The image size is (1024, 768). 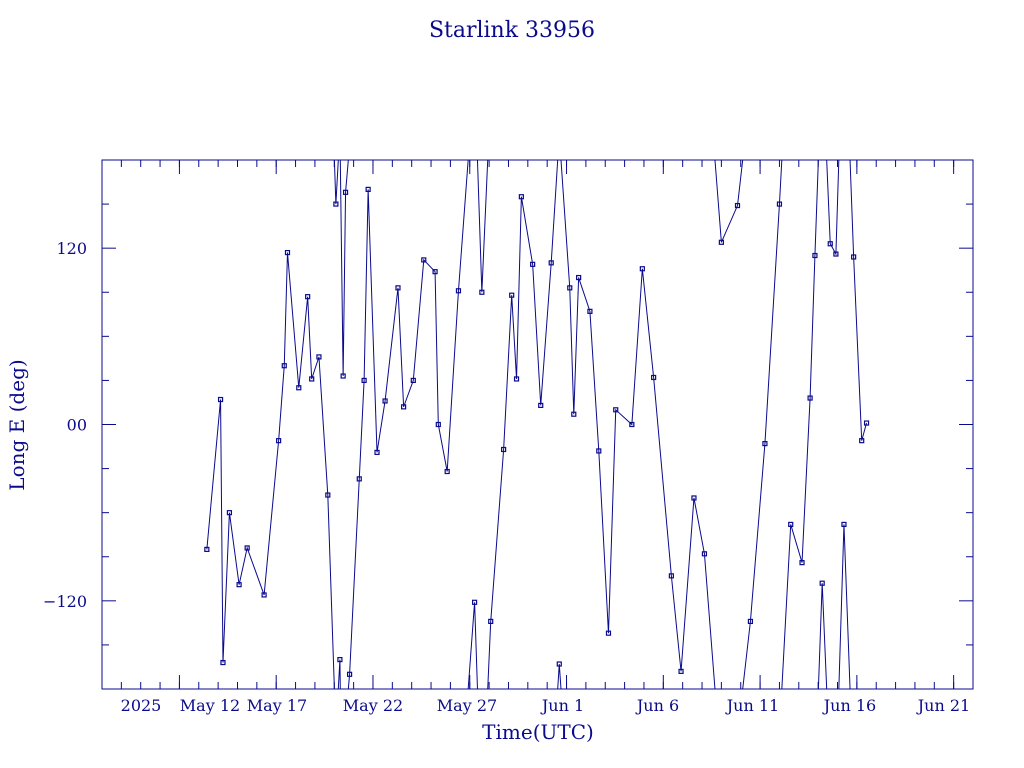 I want to click on x-tick-label: Jun 6, so click(x=657, y=705).